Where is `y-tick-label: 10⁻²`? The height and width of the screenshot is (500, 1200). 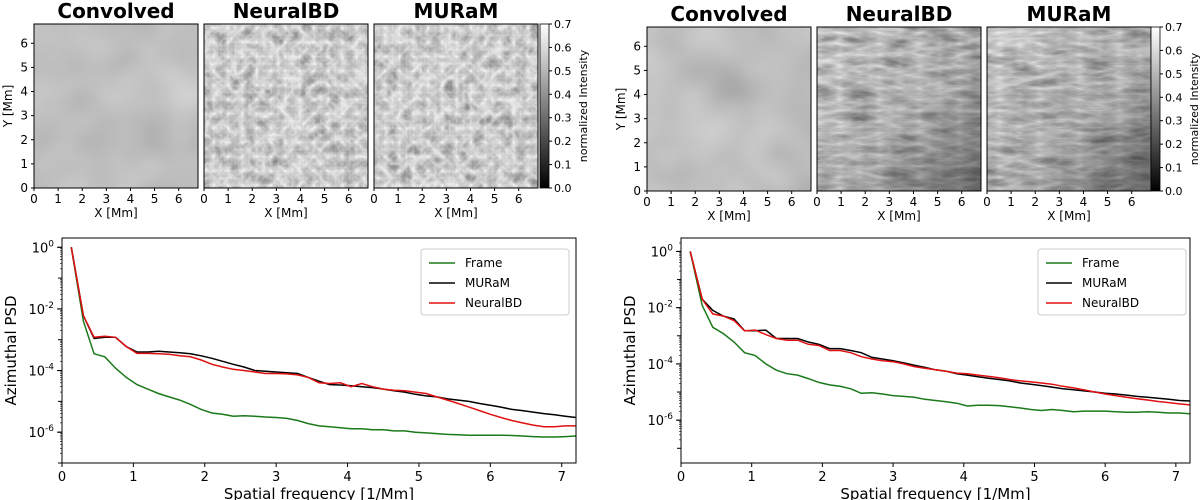
y-tick-label: 10⁻² is located at coordinates (660, 308).